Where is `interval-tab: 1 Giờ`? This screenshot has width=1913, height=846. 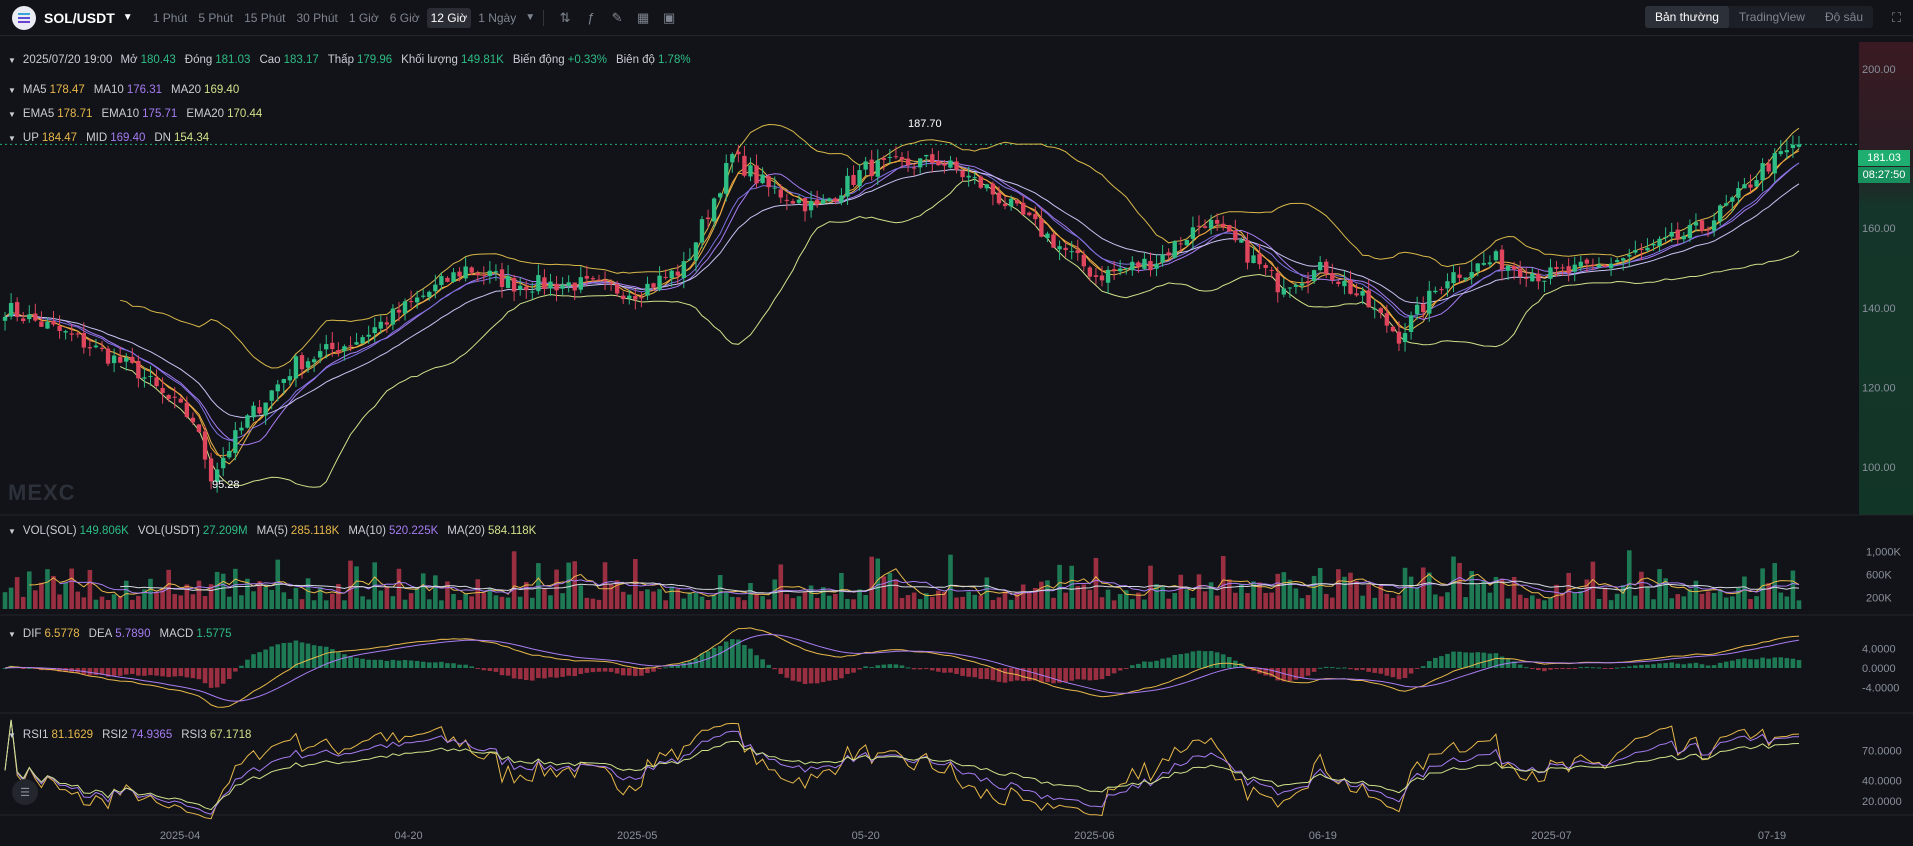
interval-tab: 1 Giờ is located at coordinates (363, 17).